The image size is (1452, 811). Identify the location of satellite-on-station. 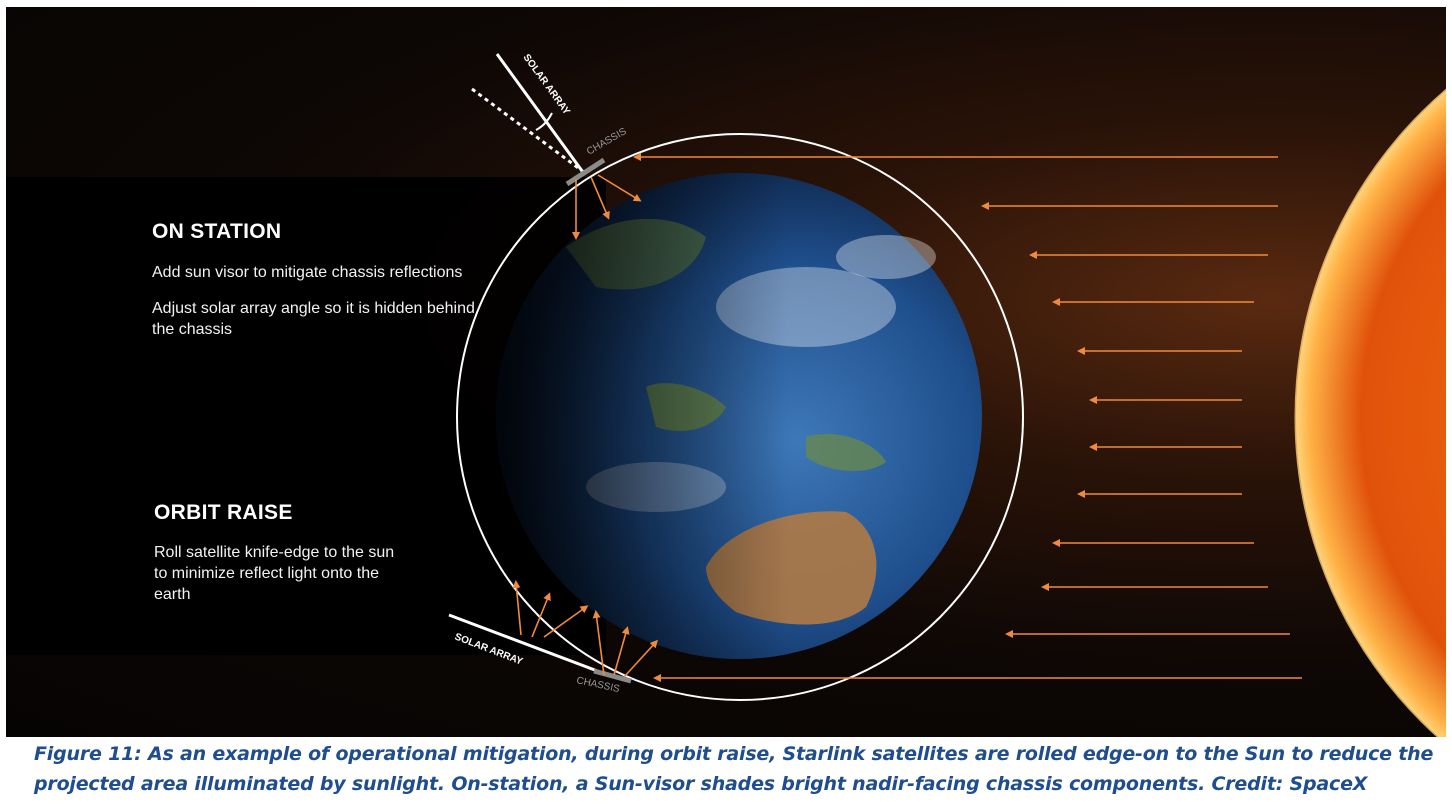
(538, 120).